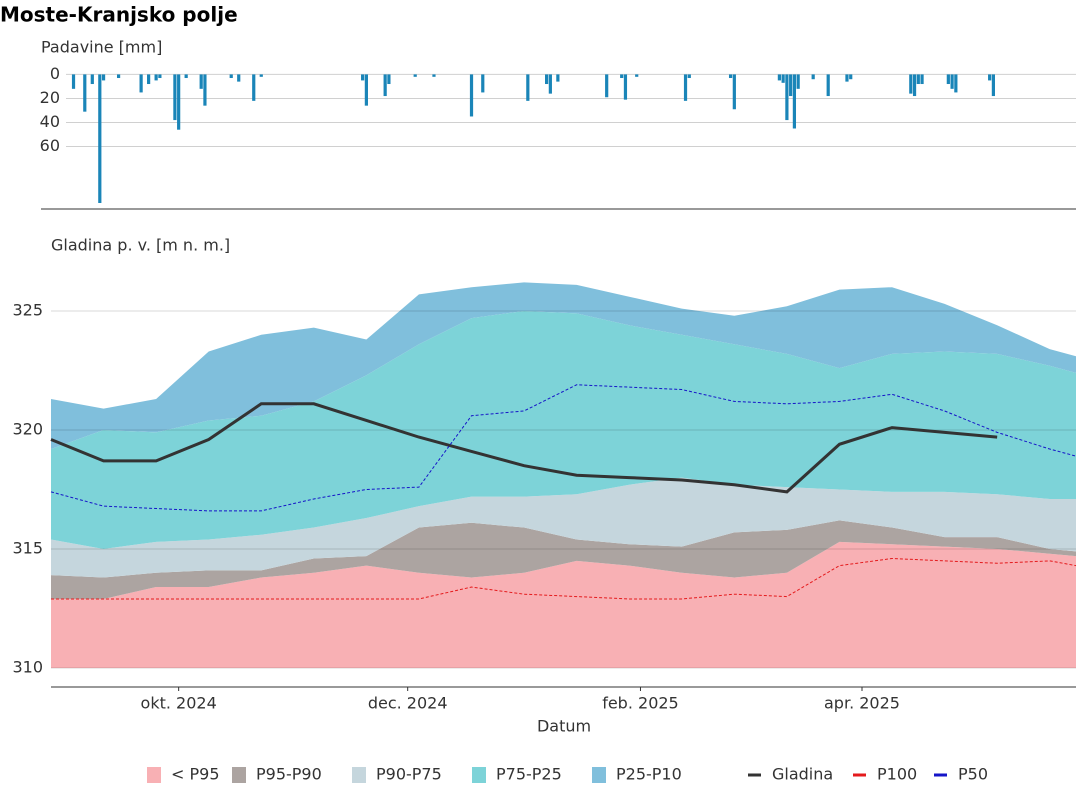  What do you see at coordinates (50, 97) in the screenshot?
I see `y-tick-label: 20` at bounding box center [50, 97].